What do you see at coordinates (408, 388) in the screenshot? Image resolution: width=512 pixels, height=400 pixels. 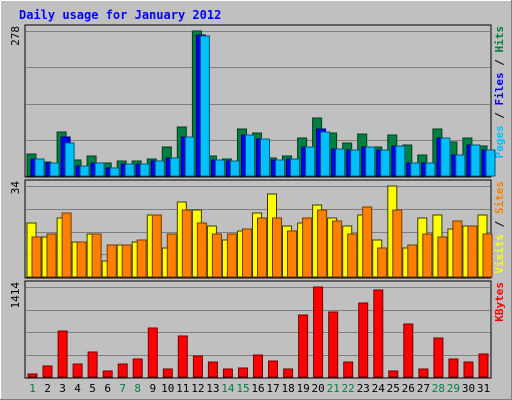 I see `day-label-26: 26` at bounding box center [408, 388].